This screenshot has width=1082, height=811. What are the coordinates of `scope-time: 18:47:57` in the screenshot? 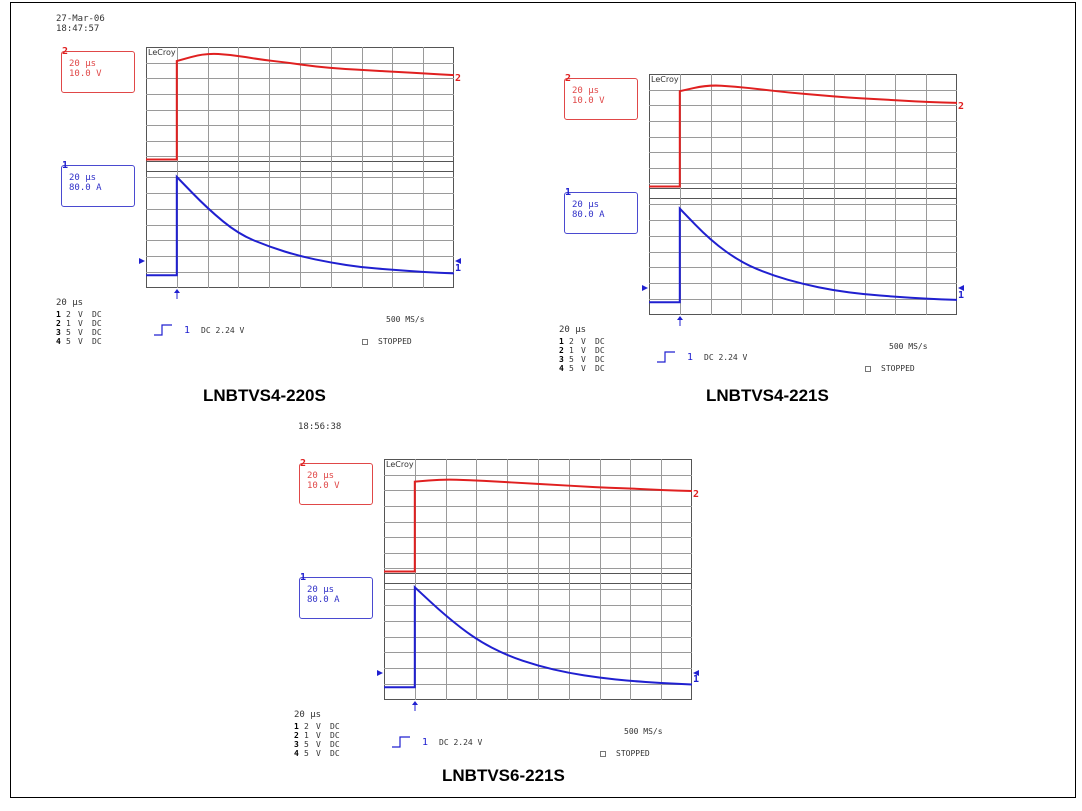 It's located at (78, 29).